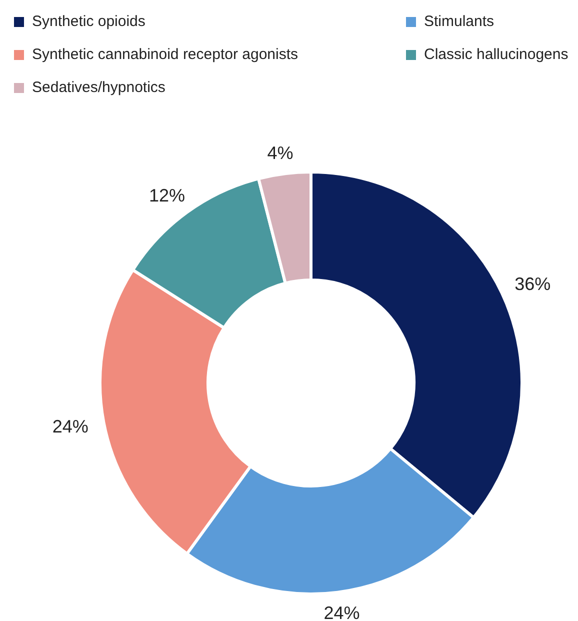 The image size is (578, 621). Describe the element at coordinates (459, 22) in the screenshot. I see `legend-label: Stimulants` at that location.